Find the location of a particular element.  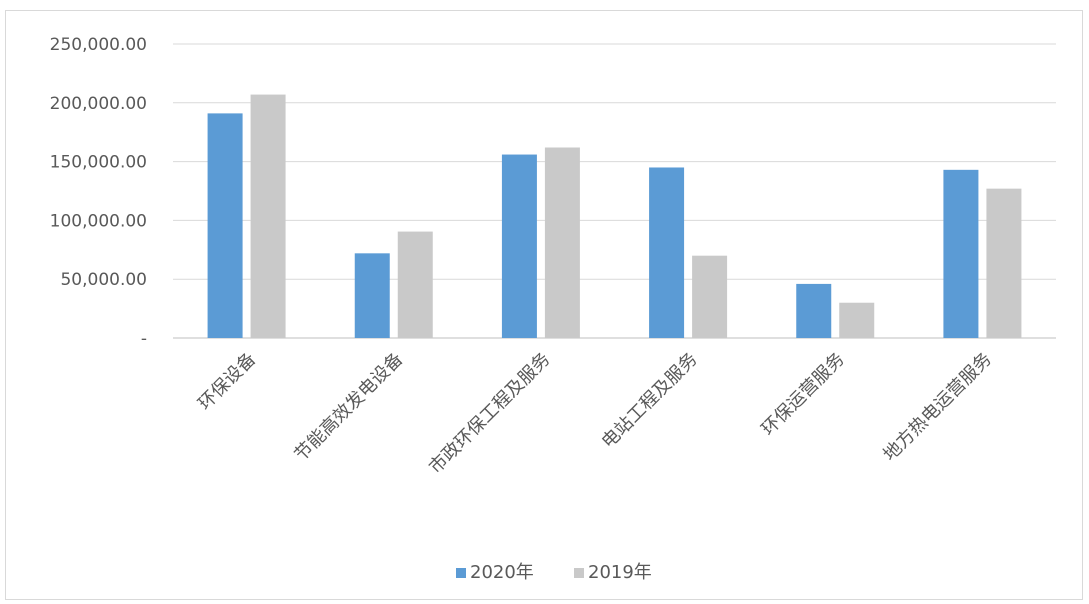

legend-label: 2019年 is located at coordinates (620, 572).